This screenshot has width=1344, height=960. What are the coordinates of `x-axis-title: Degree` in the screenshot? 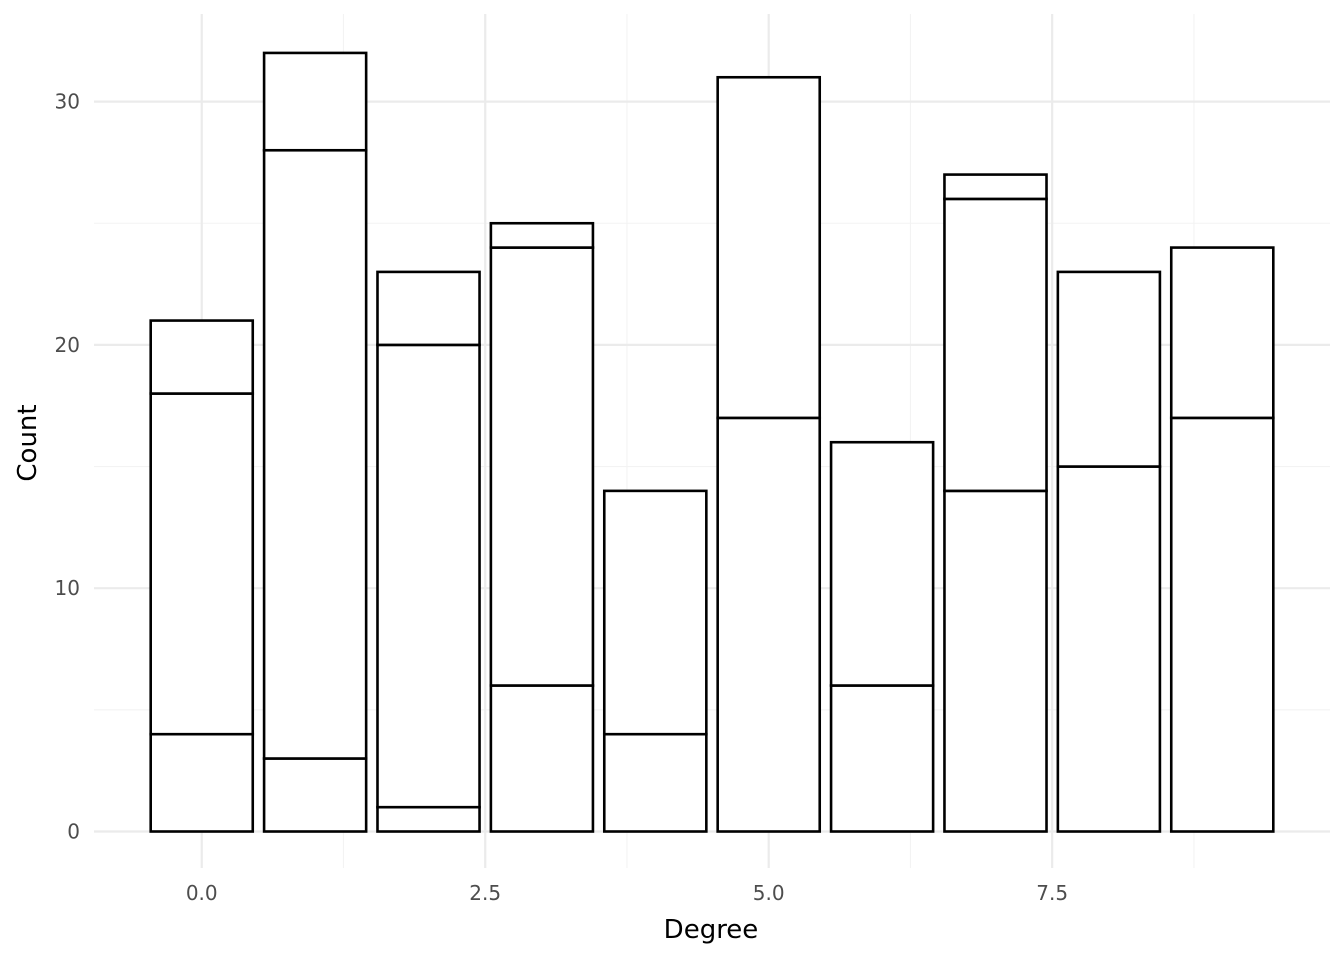 It's located at (711, 930).